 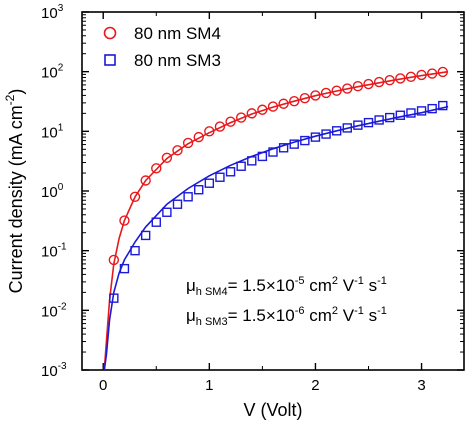 I want to click on mu-symbol: μ, so click(x=191, y=285).